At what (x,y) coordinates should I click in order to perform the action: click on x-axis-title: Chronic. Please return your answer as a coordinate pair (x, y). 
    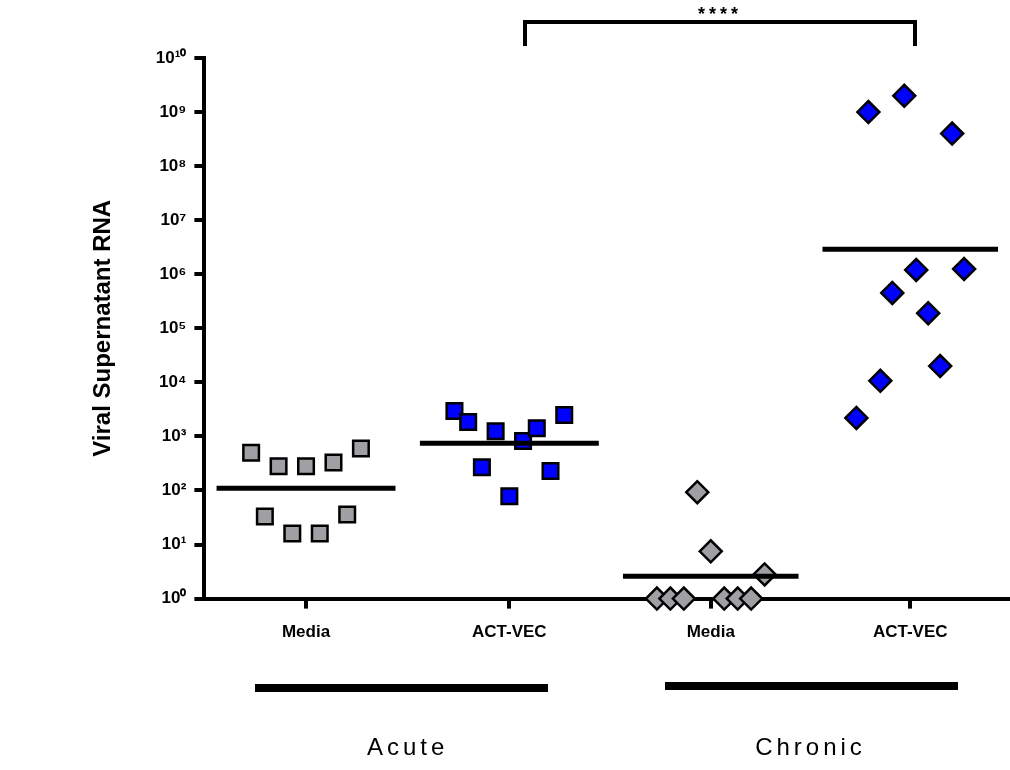
    Looking at the image, I should click on (810, 746).